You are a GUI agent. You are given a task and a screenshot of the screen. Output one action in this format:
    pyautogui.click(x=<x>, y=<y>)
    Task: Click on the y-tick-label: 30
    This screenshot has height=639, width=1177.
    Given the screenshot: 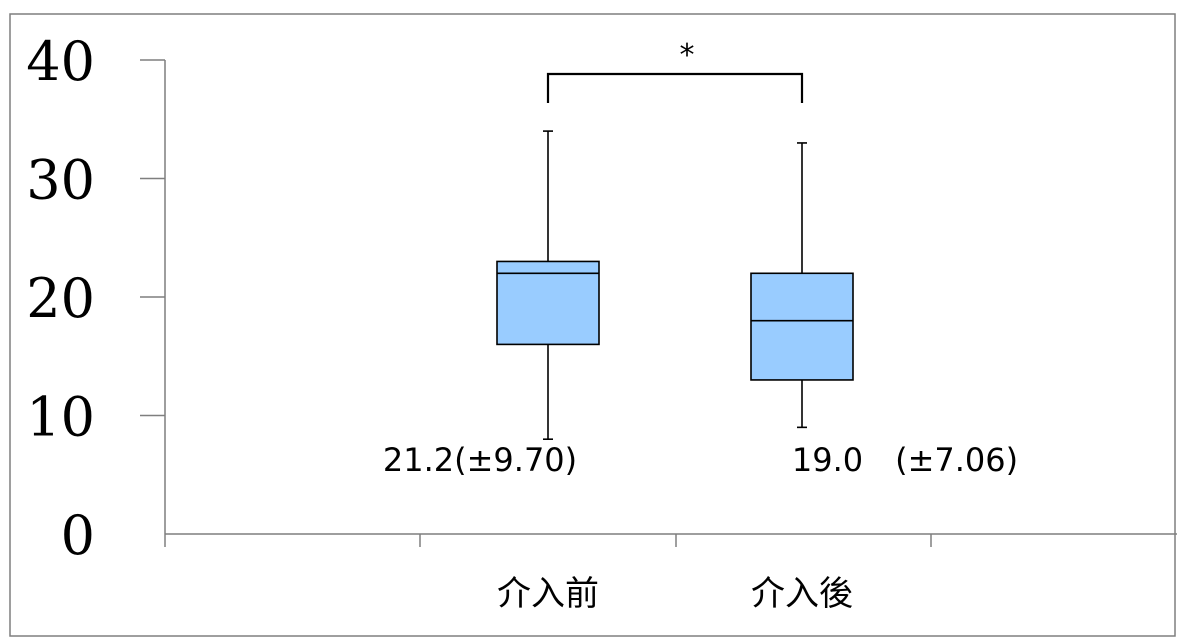 What is the action you would take?
    pyautogui.click(x=60, y=180)
    